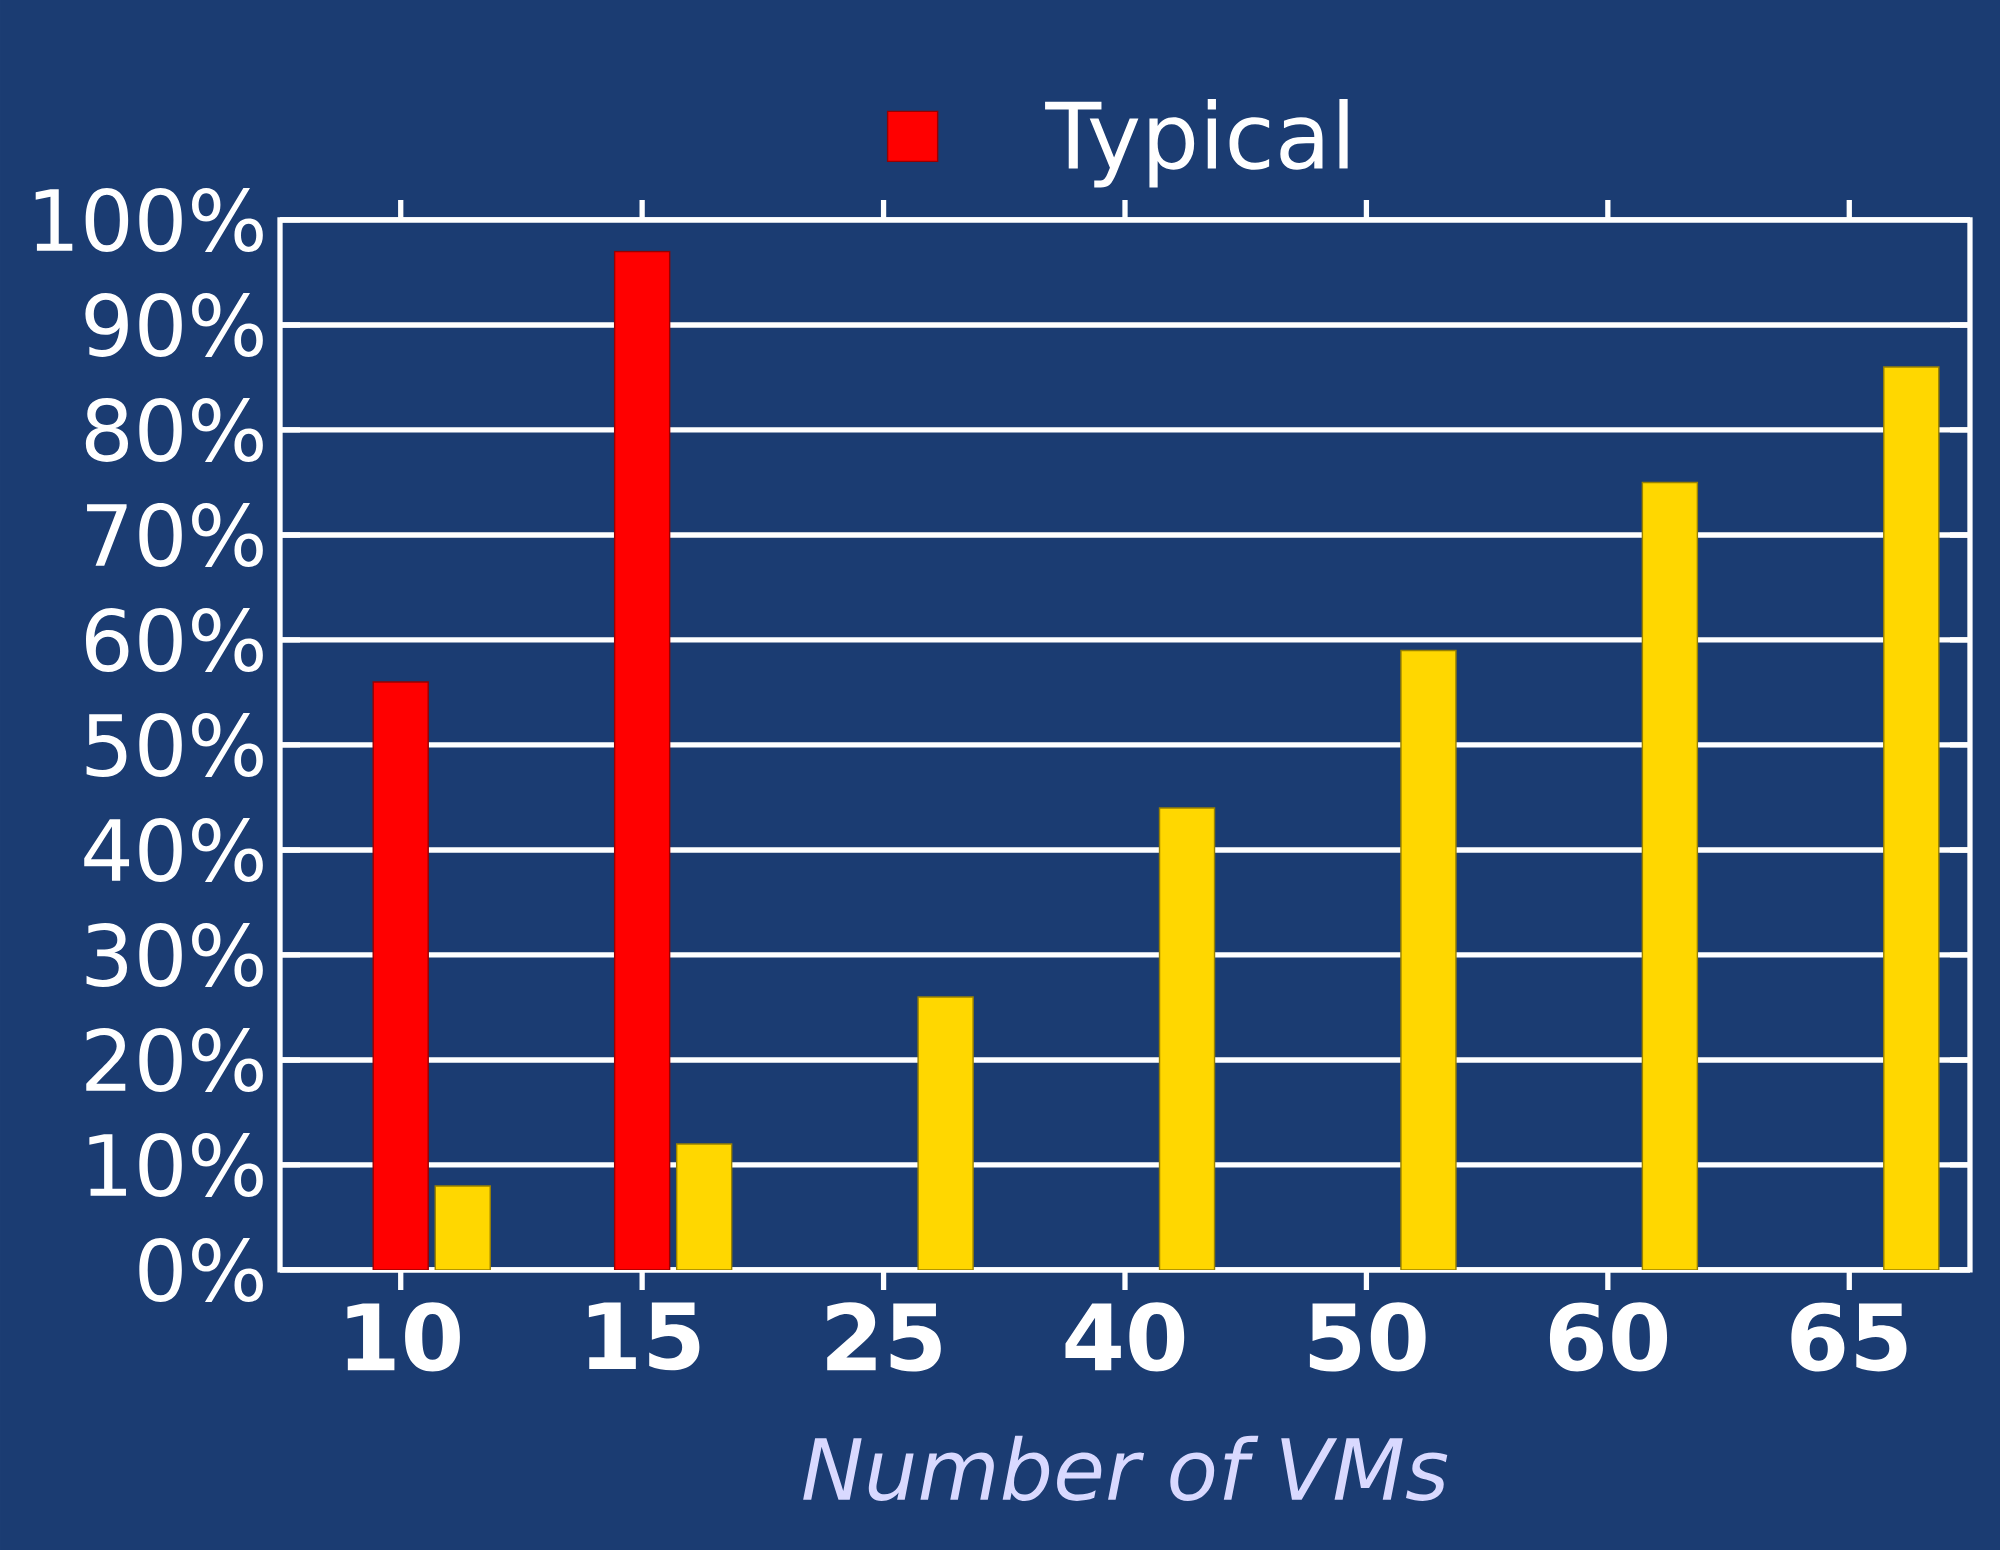 The width and height of the screenshot is (2000, 1550). What do you see at coordinates (174, 640) in the screenshot?
I see `y-tick-label: 60%` at bounding box center [174, 640].